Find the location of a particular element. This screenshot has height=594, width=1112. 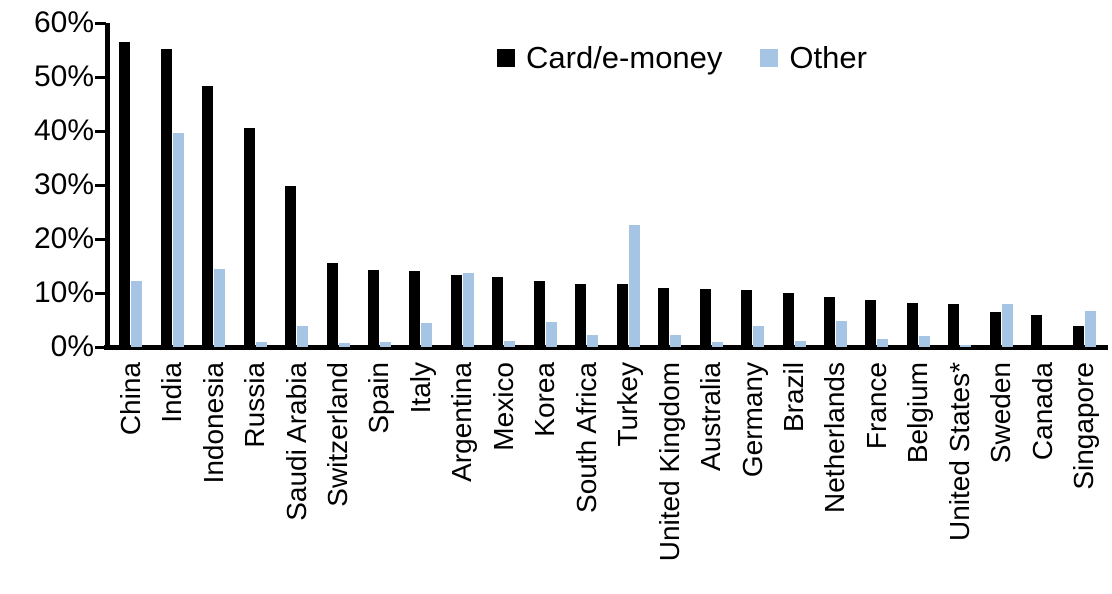

x-axis-label: Italy is located at coordinates (420, 388).